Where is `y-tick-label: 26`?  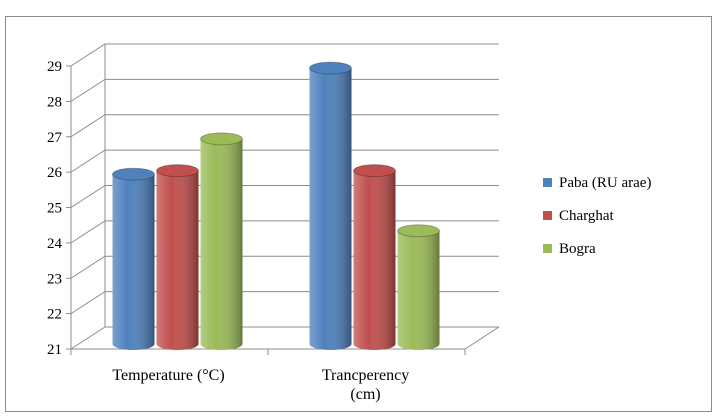 y-tick-label: 26 is located at coordinates (55, 173).